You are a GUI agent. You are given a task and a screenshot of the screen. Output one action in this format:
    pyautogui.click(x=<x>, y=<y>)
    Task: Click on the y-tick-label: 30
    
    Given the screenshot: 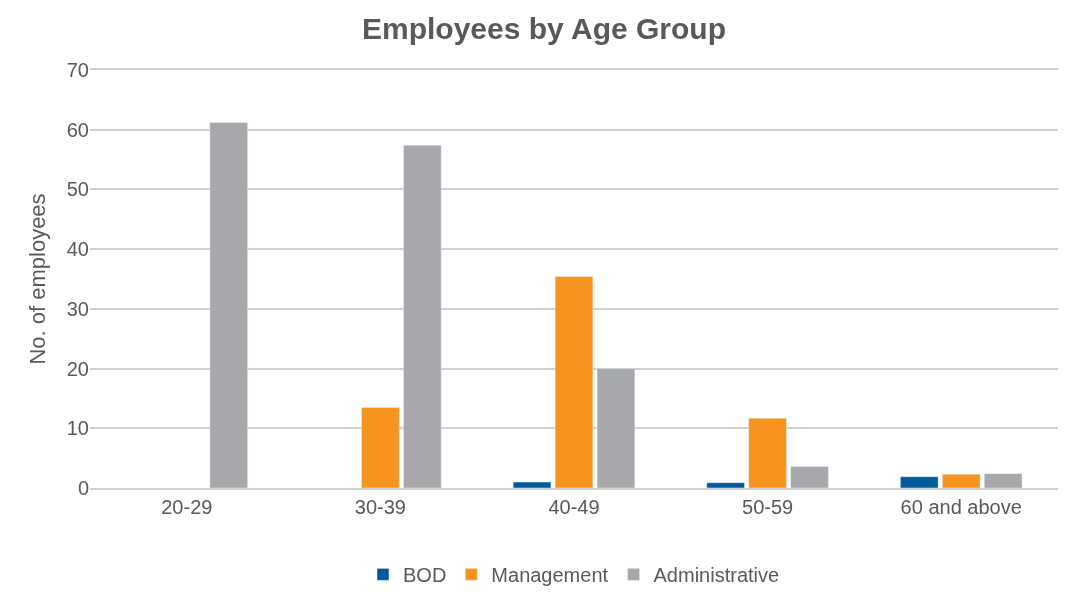 What is the action you would take?
    pyautogui.click(x=77, y=308)
    